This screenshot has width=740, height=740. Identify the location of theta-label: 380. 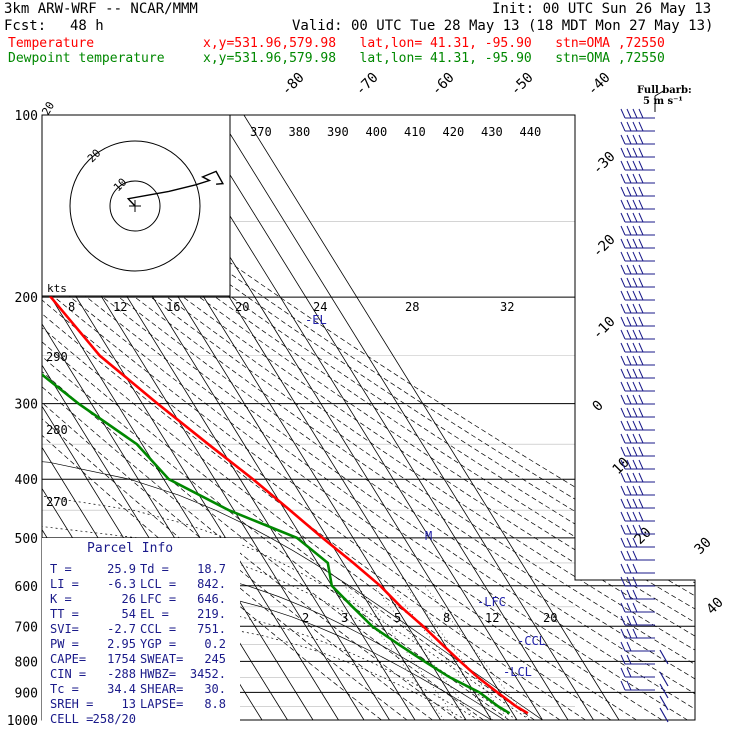
(300, 132).